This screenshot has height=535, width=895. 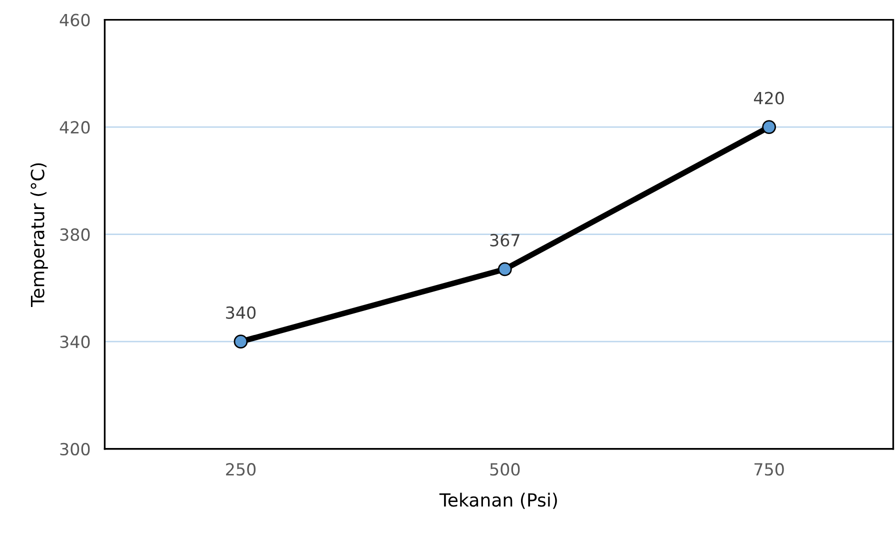 What do you see at coordinates (505, 240) in the screenshot?
I see `data-label: 367` at bounding box center [505, 240].